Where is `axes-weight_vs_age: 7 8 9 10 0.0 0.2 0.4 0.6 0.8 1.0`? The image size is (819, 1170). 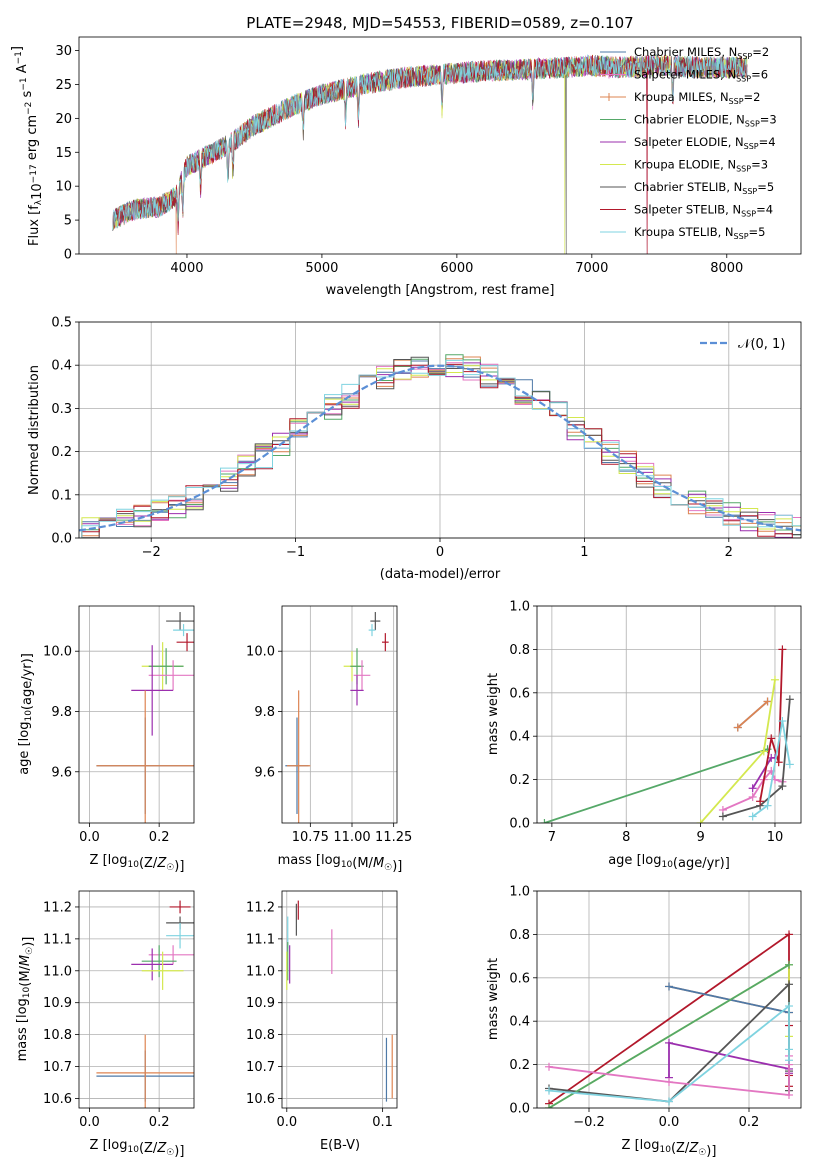
axes-weight_vs_age: 7 8 9 10 0.0 0.2 0.4 0.6 0.8 1.0 is located at coordinates (655, 722).